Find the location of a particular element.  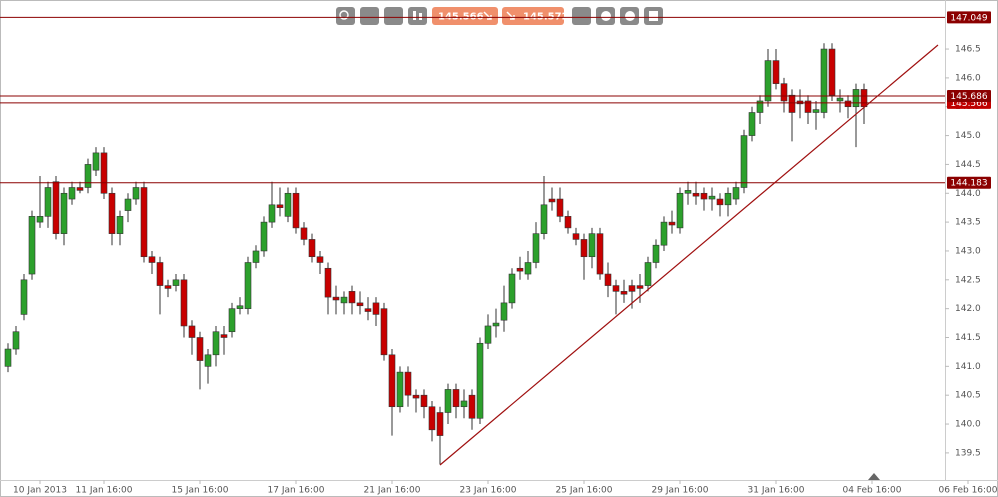

level-label: 144.183 is located at coordinates (968, 184).